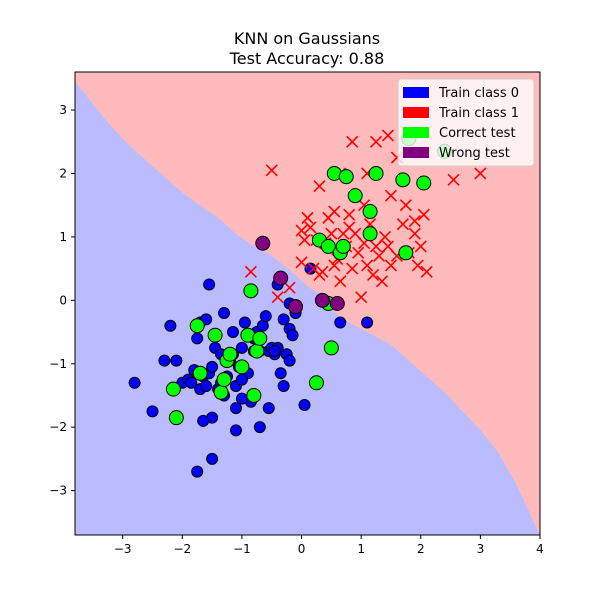  What do you see at coordinates (329, 545) in the screenshot?
I see `x-axis: −3 −2 −1 0 1 2 3 4` at bounding box center [329, 545].